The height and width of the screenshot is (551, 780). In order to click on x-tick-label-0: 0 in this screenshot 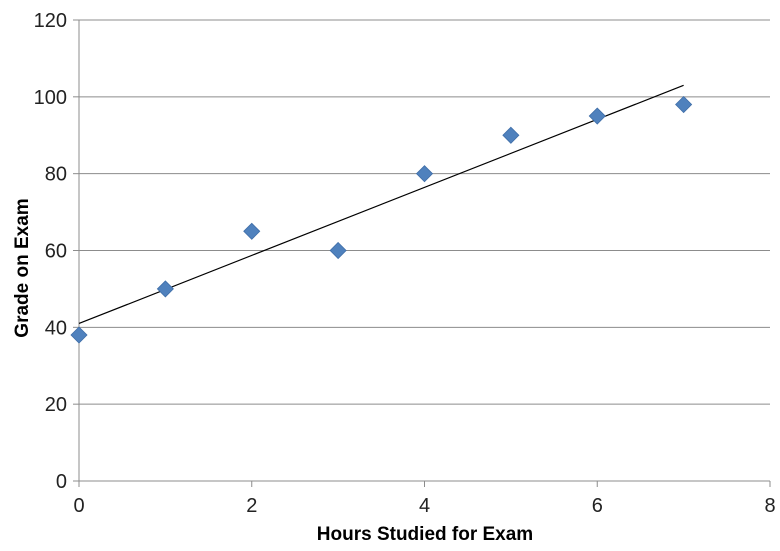, I will do `click(78, 506)`.